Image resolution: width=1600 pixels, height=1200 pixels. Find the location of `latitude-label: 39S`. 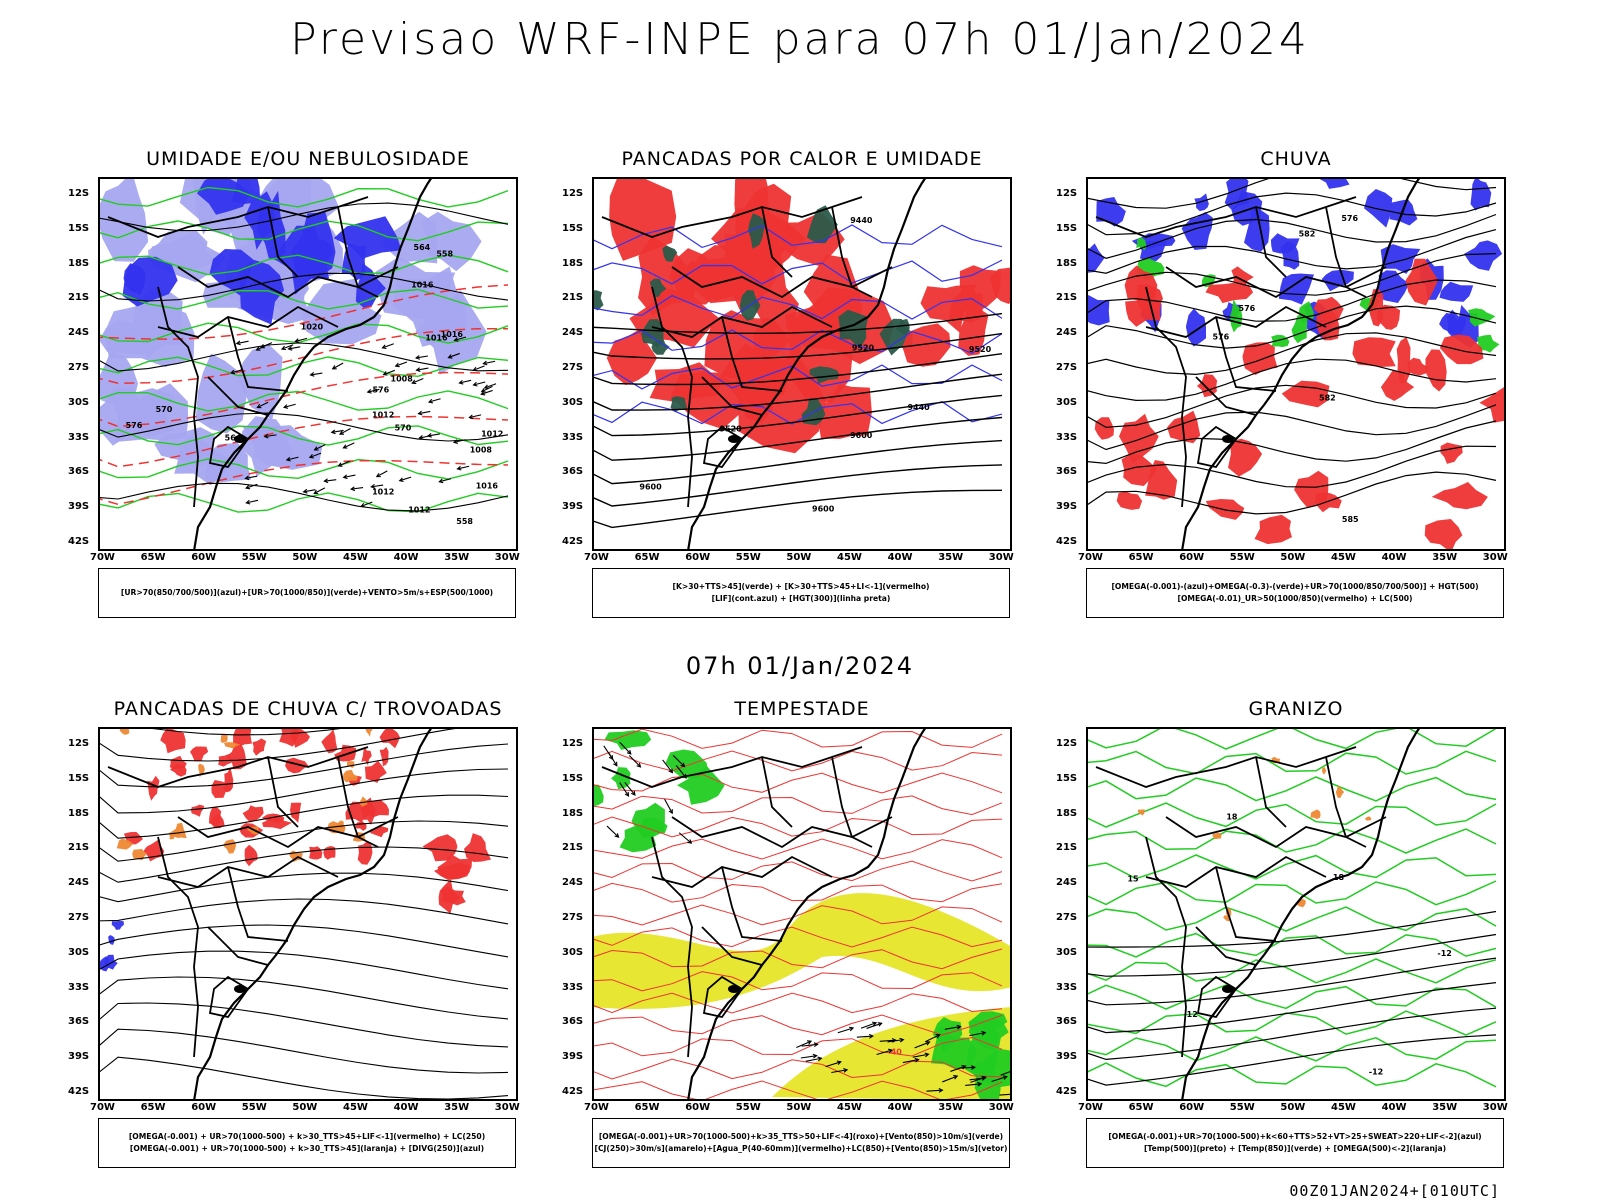

latitude-label: 39S is located at coordinates (1067, 1057).